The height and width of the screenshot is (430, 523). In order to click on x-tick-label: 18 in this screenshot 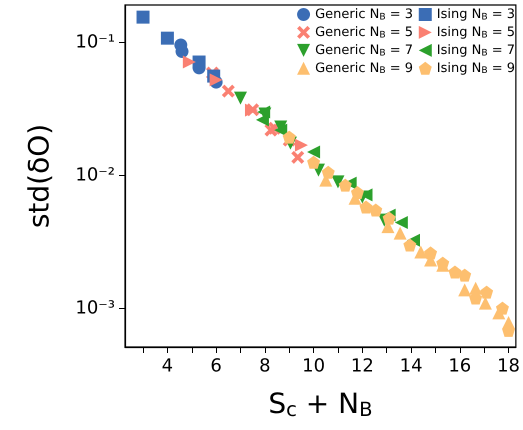, I will do `click(508, 366)`.